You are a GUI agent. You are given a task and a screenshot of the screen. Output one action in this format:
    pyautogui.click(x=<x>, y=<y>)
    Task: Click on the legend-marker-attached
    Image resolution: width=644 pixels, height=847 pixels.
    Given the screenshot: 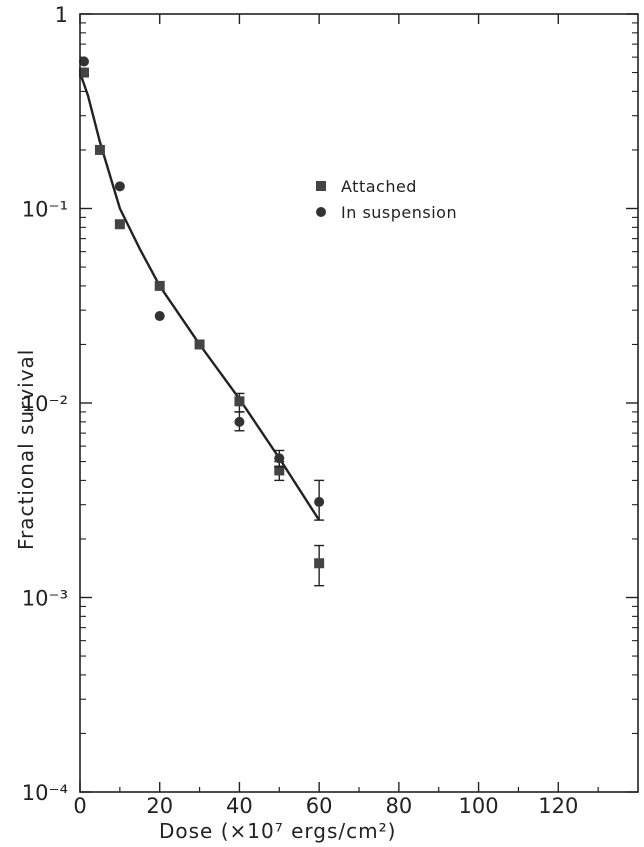 What is the action you would take?
    pyautogui.click(x=321, y=186)
    